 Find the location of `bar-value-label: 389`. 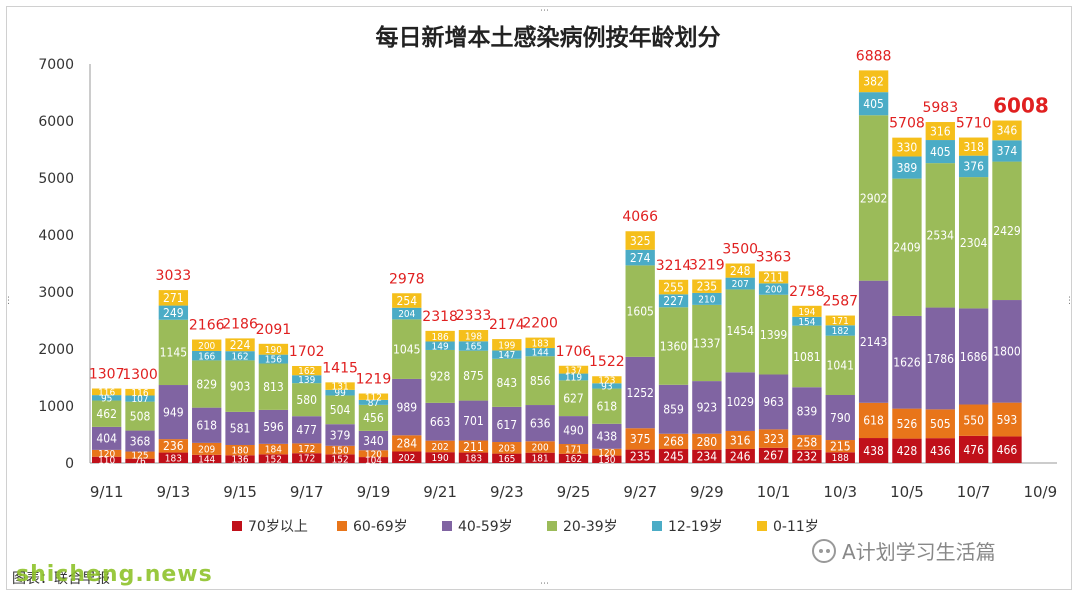

bar-value-label: 389 is located at coordinates (907, 168).